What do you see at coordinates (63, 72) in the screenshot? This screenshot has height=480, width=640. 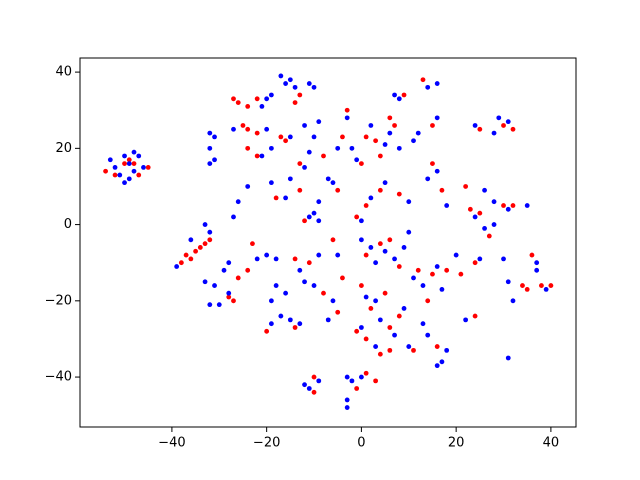 I see `y-tick-label: 40` at bounding box center [63, 72].